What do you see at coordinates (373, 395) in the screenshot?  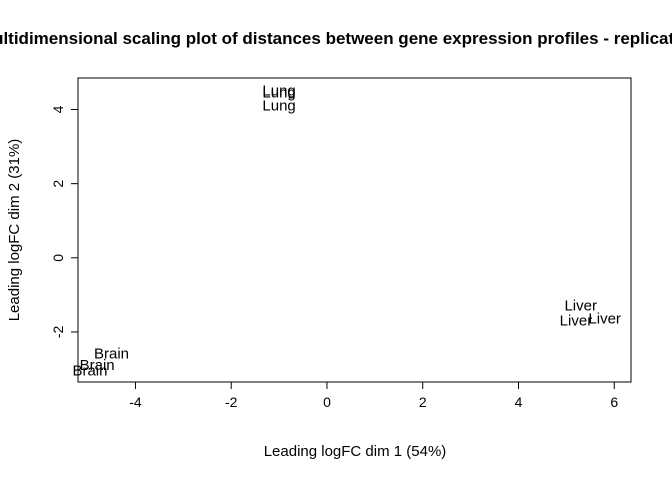 I see `x-axis: -4 -2 0 2 4 6` at bounding box center [373, 395].